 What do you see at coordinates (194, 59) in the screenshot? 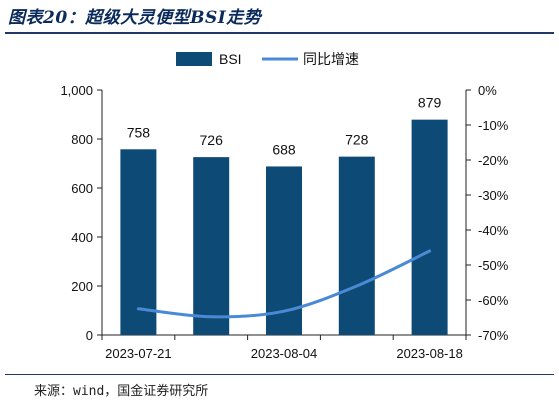
I see `legend-swatch-bsi` at bounding box center [194, 59].